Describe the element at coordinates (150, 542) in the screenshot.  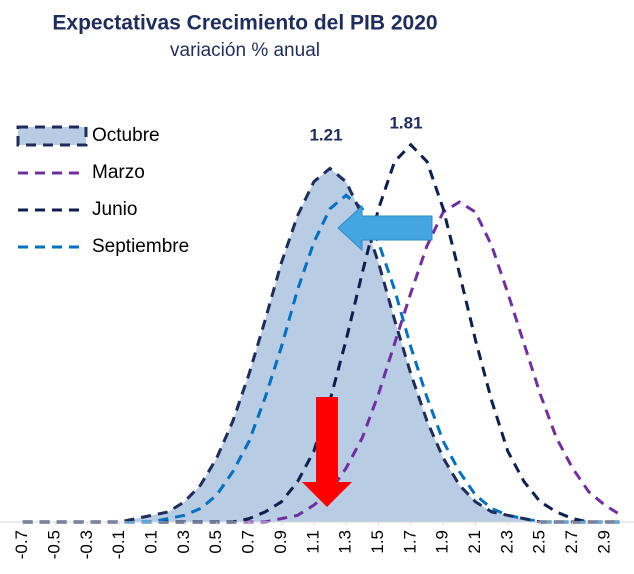
I see `x-tick-label: 0.1` at that location.